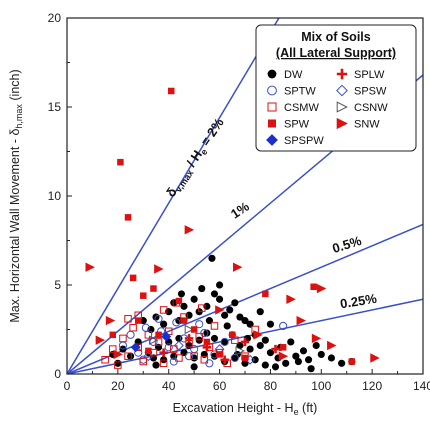 This screenshot has height=421, width=430. What do you see at coordinates (358, 301) in the screenshot?
I see `ref-label-0p25pct: 0.25%` at bounding box center [358, 301].